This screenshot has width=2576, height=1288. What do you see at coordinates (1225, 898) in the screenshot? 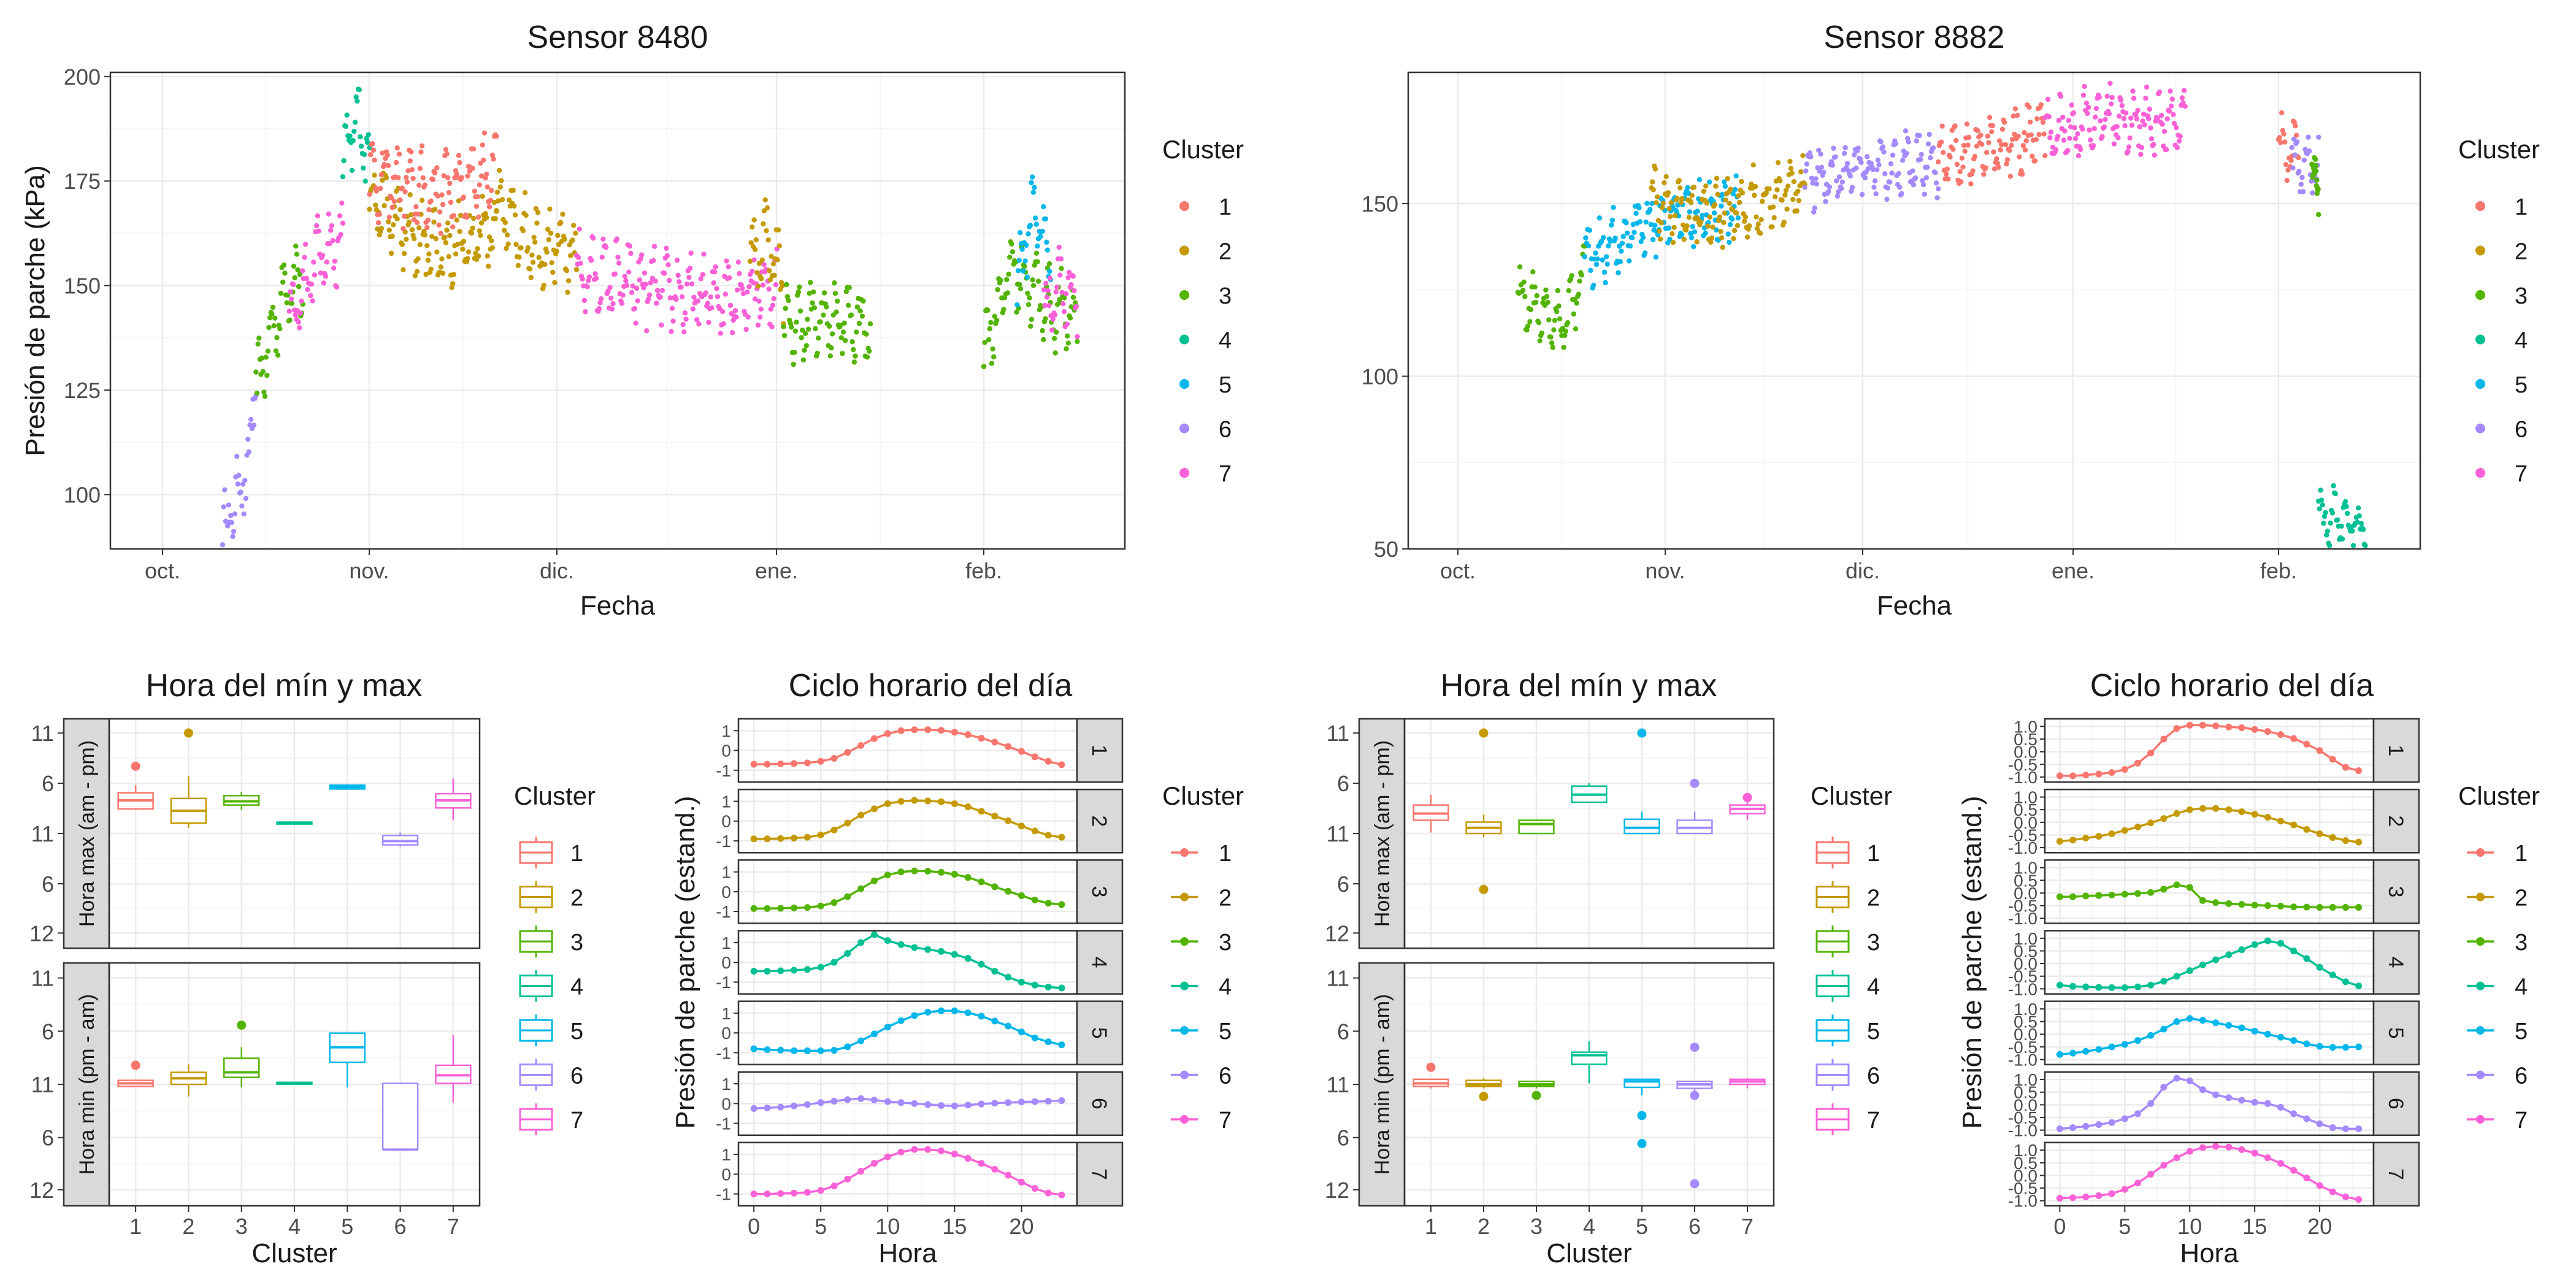
I see `legend-label-2: 2` at bounding box center [1225, 898].